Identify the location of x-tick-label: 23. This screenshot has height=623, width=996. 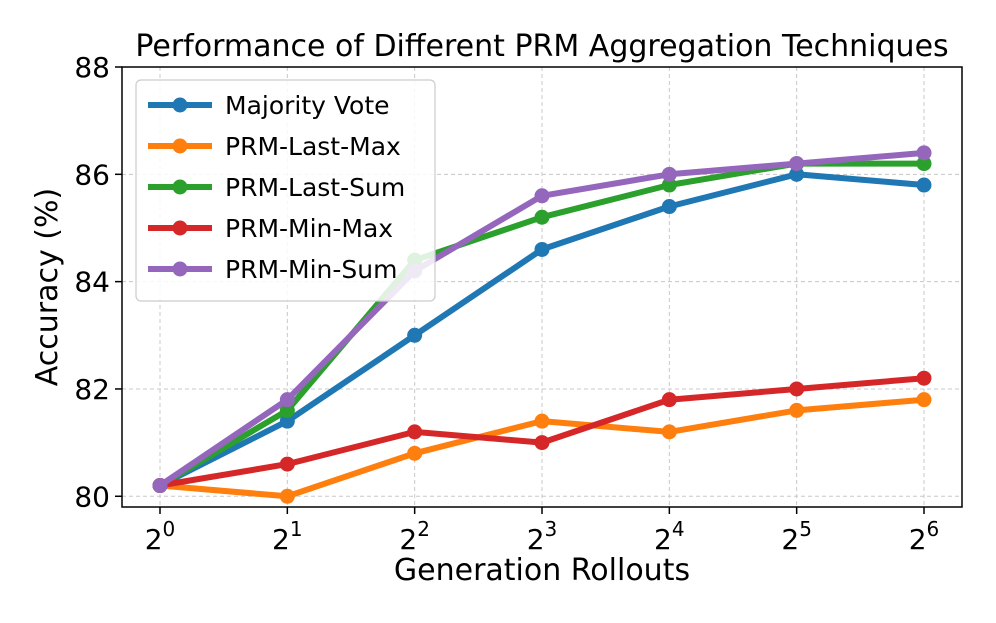
(542, 536).